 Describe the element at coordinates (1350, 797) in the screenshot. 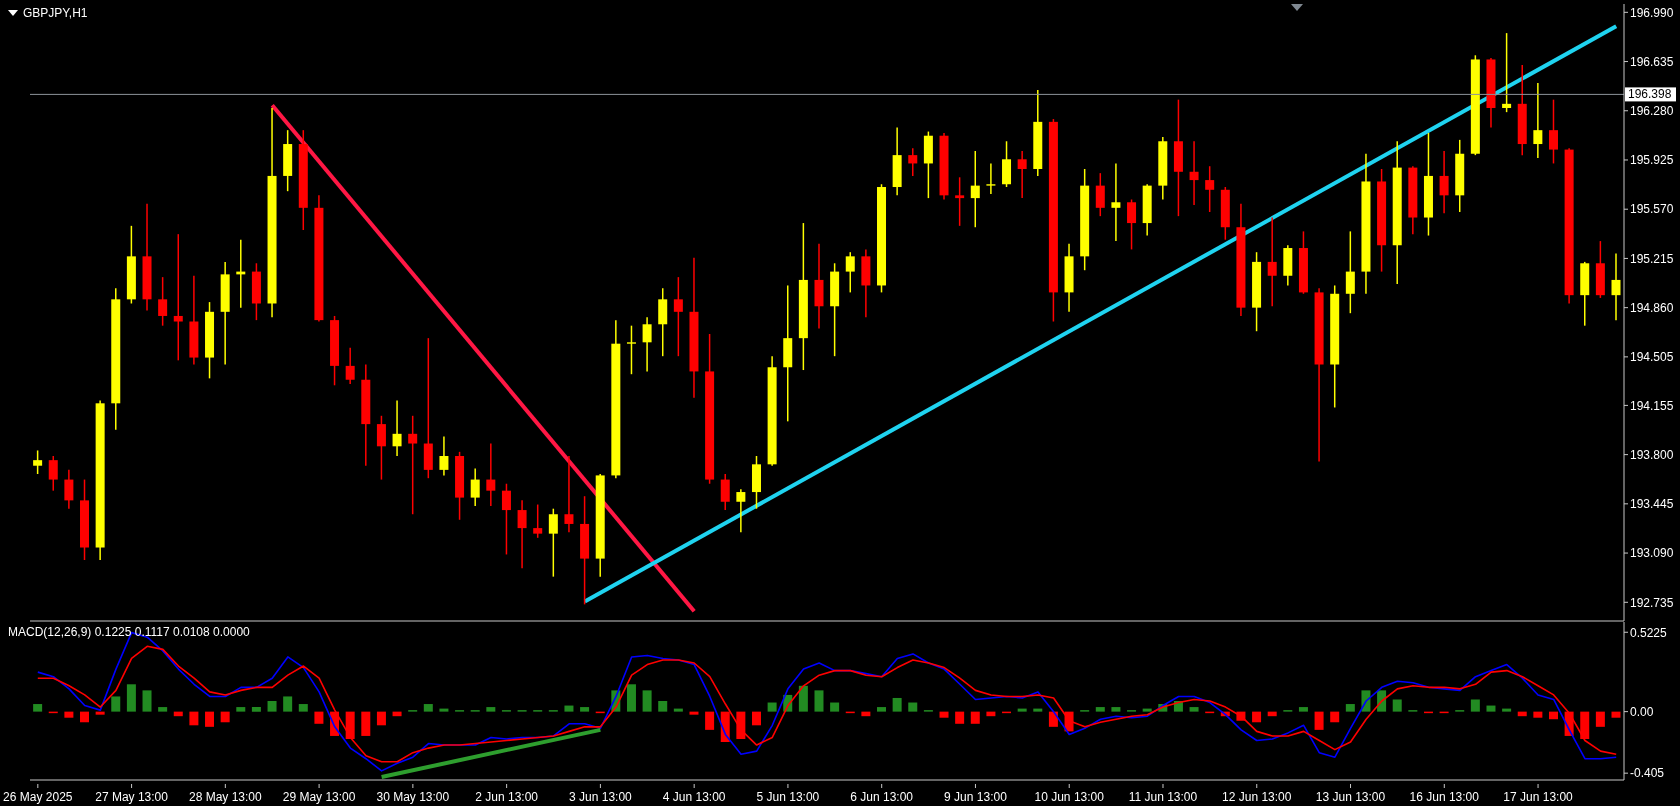

I see `x-tick-label: 13 Jun 13:00` at that location.